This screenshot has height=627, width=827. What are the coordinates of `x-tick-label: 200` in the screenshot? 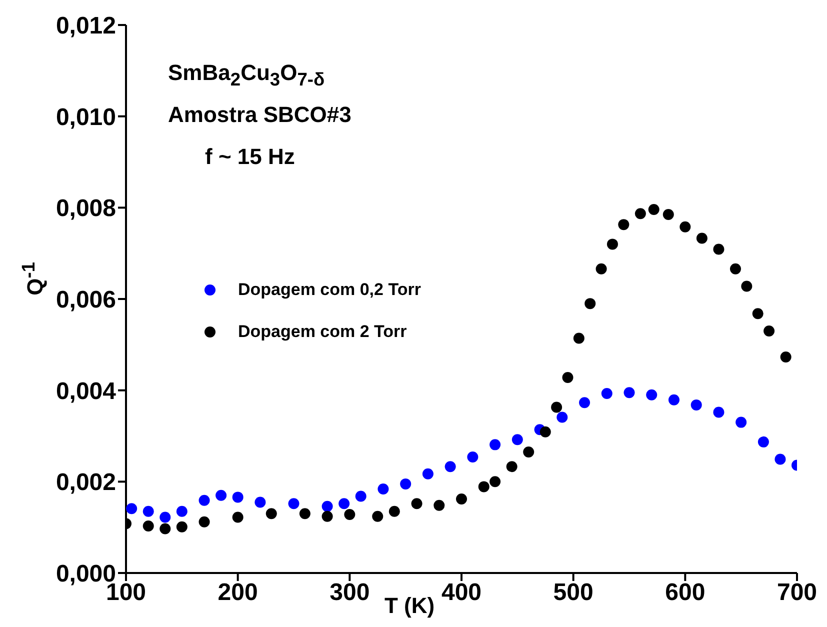 It's located at (238, 592).